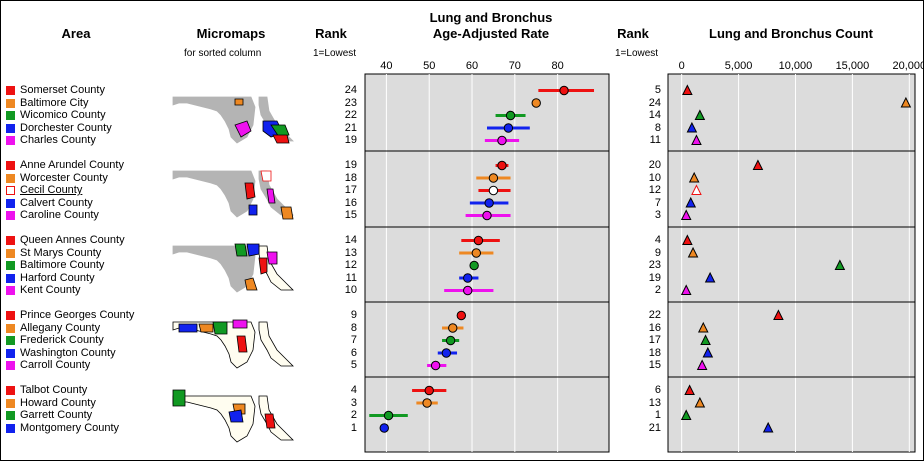 Image resolution: width=924 pixels, height=462 pixels. I want to click on area-label: Queen Annes County, so click(72, 240).